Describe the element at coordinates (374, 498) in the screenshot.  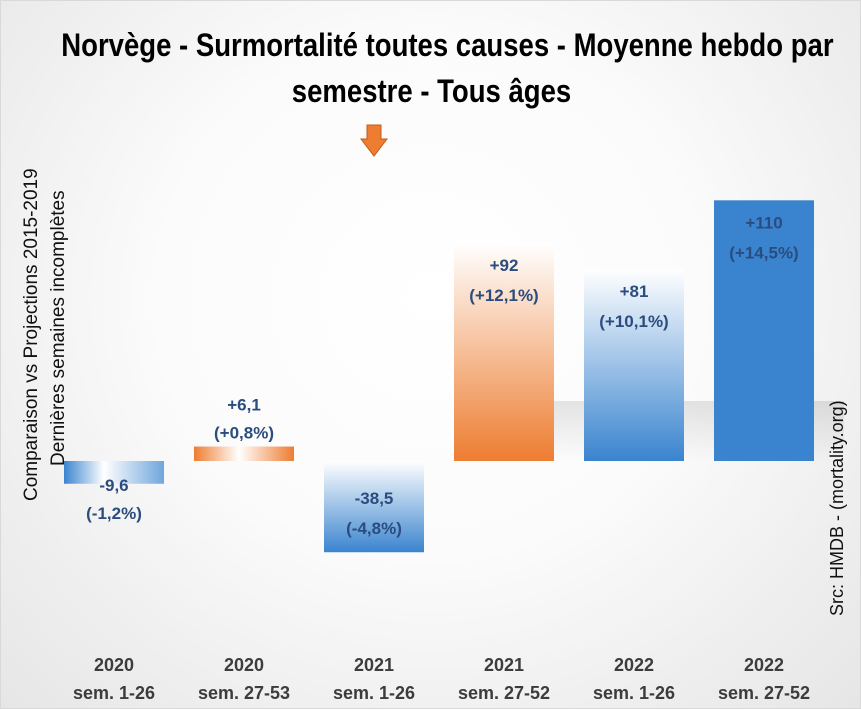
I see `data-label-value: -38,5` at that location.